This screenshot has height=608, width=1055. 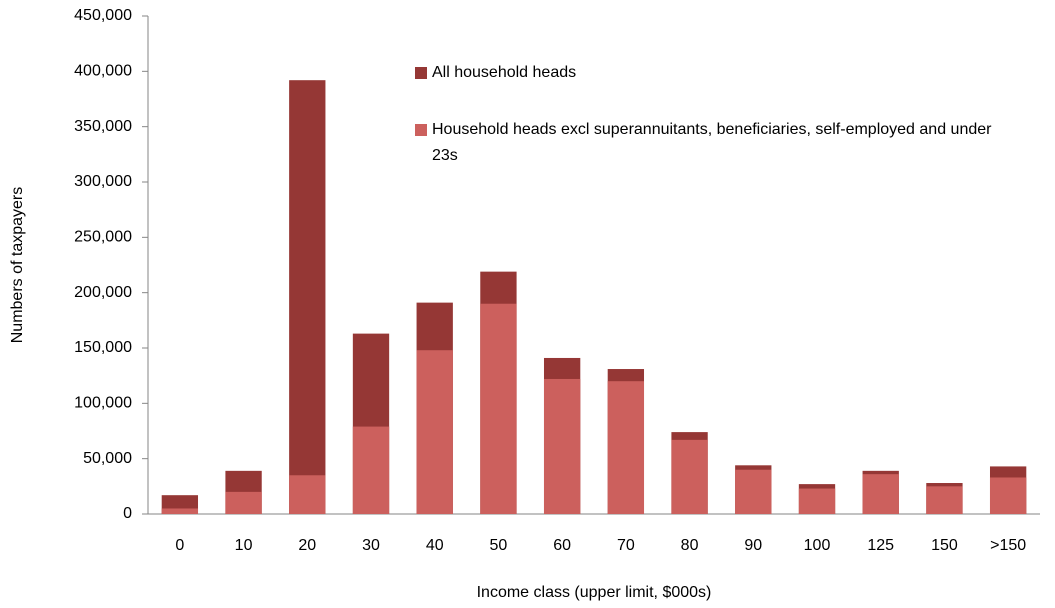 What do you see at coordinates (944, 545) in the screenshot?
I see `x-tick-label: 150` at bounding box center [944, 545].